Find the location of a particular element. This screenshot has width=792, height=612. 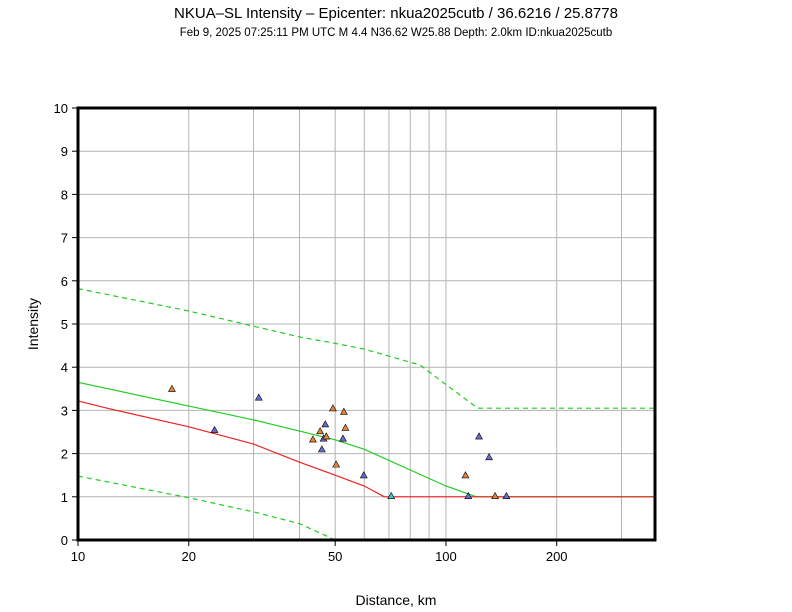

y-tick-labels: 0 1 2 3 4 5 6 7 8 9 10 is located at coordinates (66, 324).